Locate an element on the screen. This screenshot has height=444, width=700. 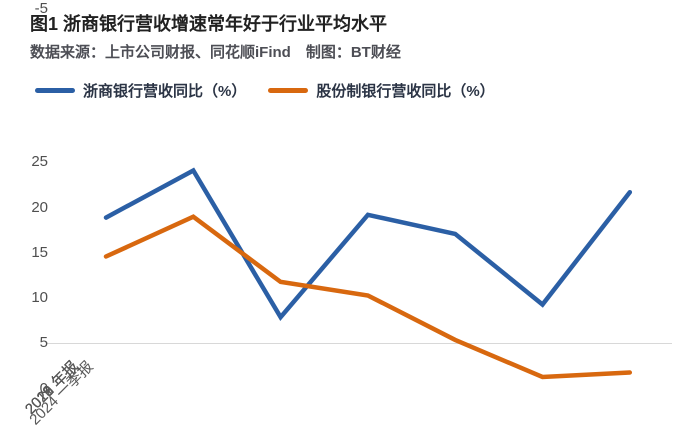
y-axis-tick: 25 is located at coordinates (39, 161).